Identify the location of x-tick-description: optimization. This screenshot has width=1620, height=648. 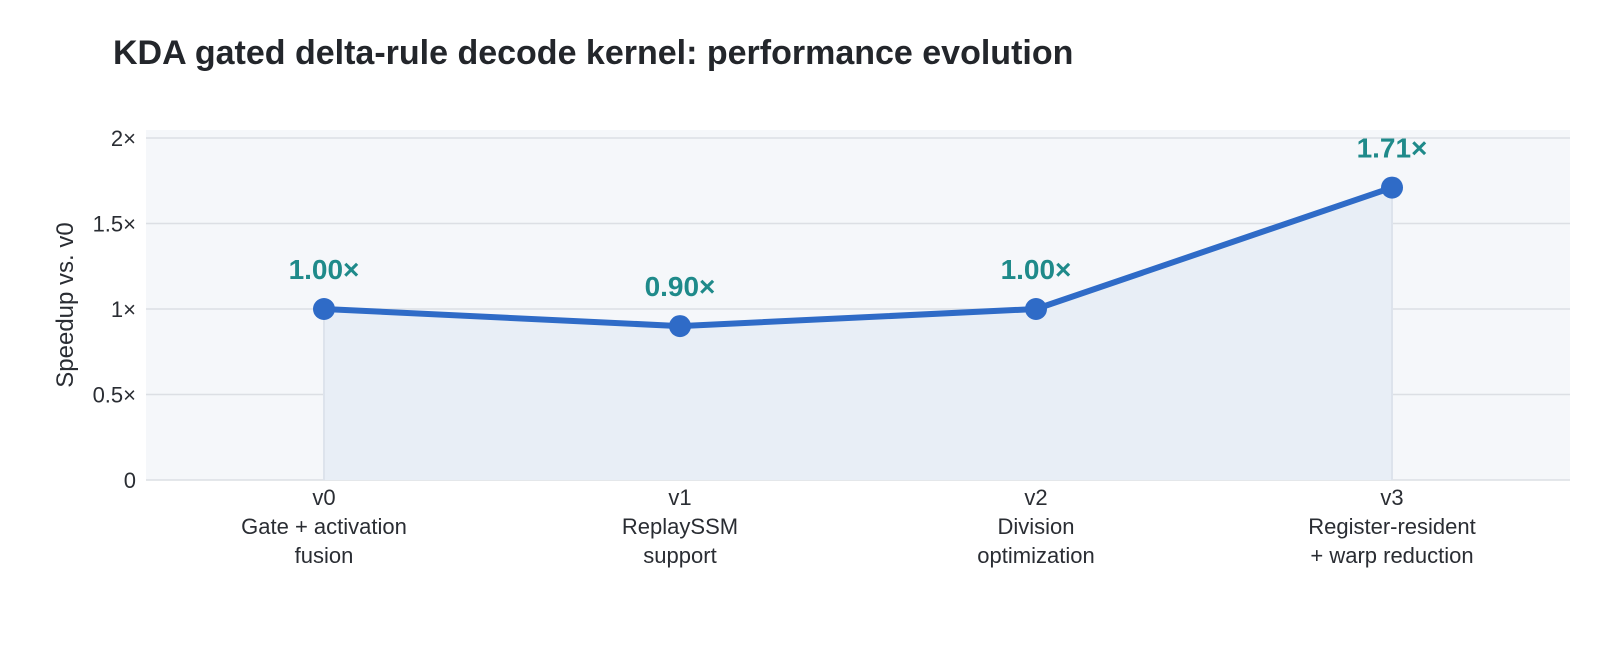
(1035, 555).